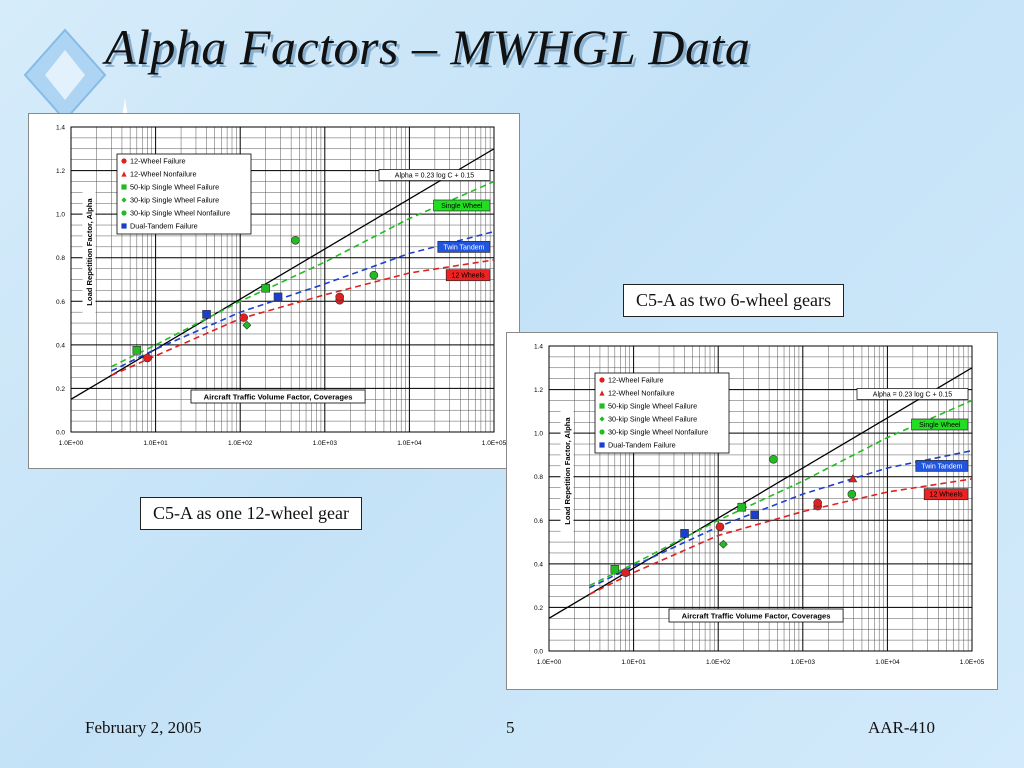 The image size is (1024, 768). I want to click on y-tick-label: 0.0, so click(538, 652).